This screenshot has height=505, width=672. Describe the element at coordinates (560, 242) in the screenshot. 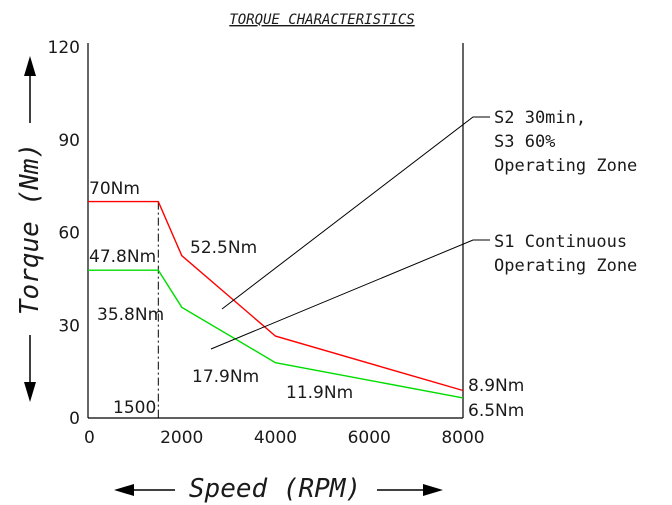

I see `zone-label-s1: S1 Continuous` at that location.